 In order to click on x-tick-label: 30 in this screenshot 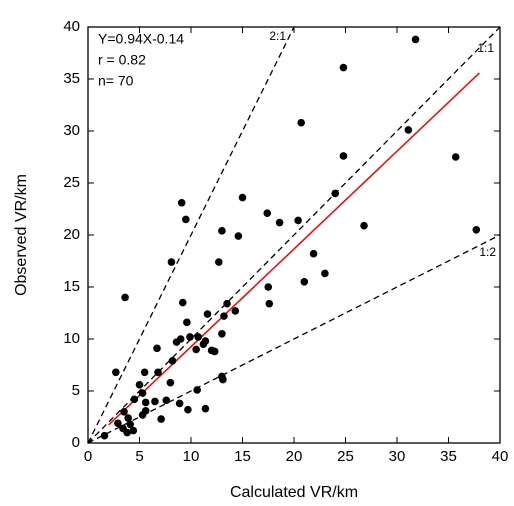, I will do `click(397, 456)`.